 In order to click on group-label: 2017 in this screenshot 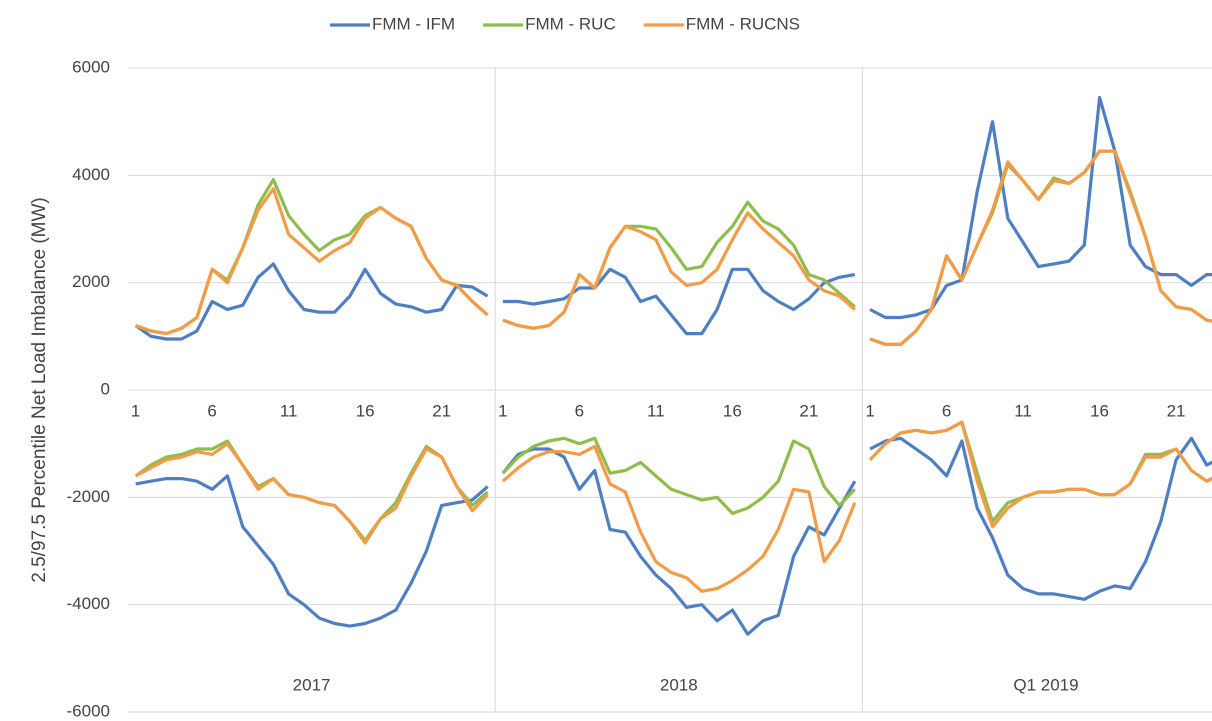, I will do `click(312, 684)`.